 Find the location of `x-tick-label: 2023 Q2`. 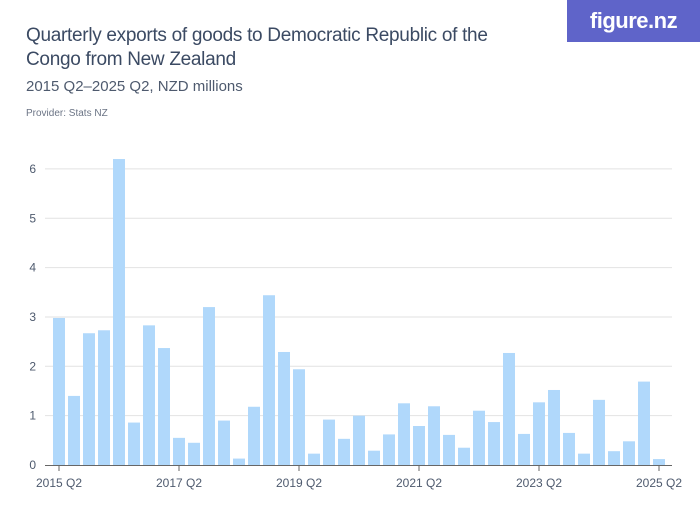

x-tick-label: 2023 Q2 is located at coordinates (539, 483).